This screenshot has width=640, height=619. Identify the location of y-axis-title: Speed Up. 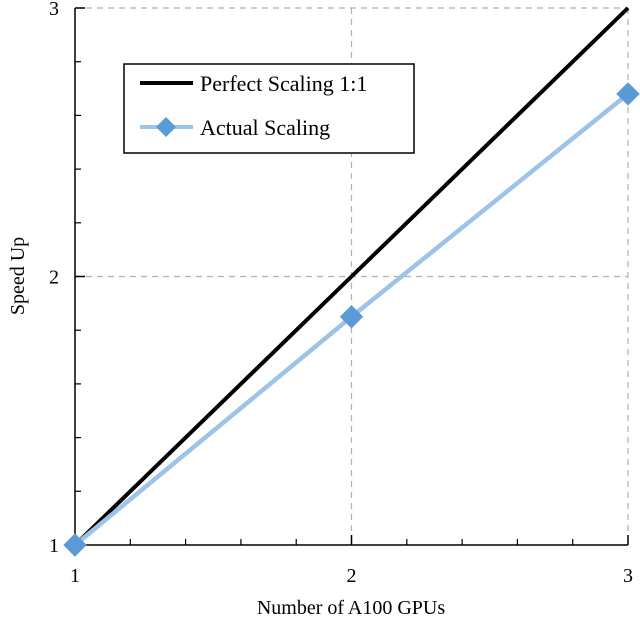
(18, 276).